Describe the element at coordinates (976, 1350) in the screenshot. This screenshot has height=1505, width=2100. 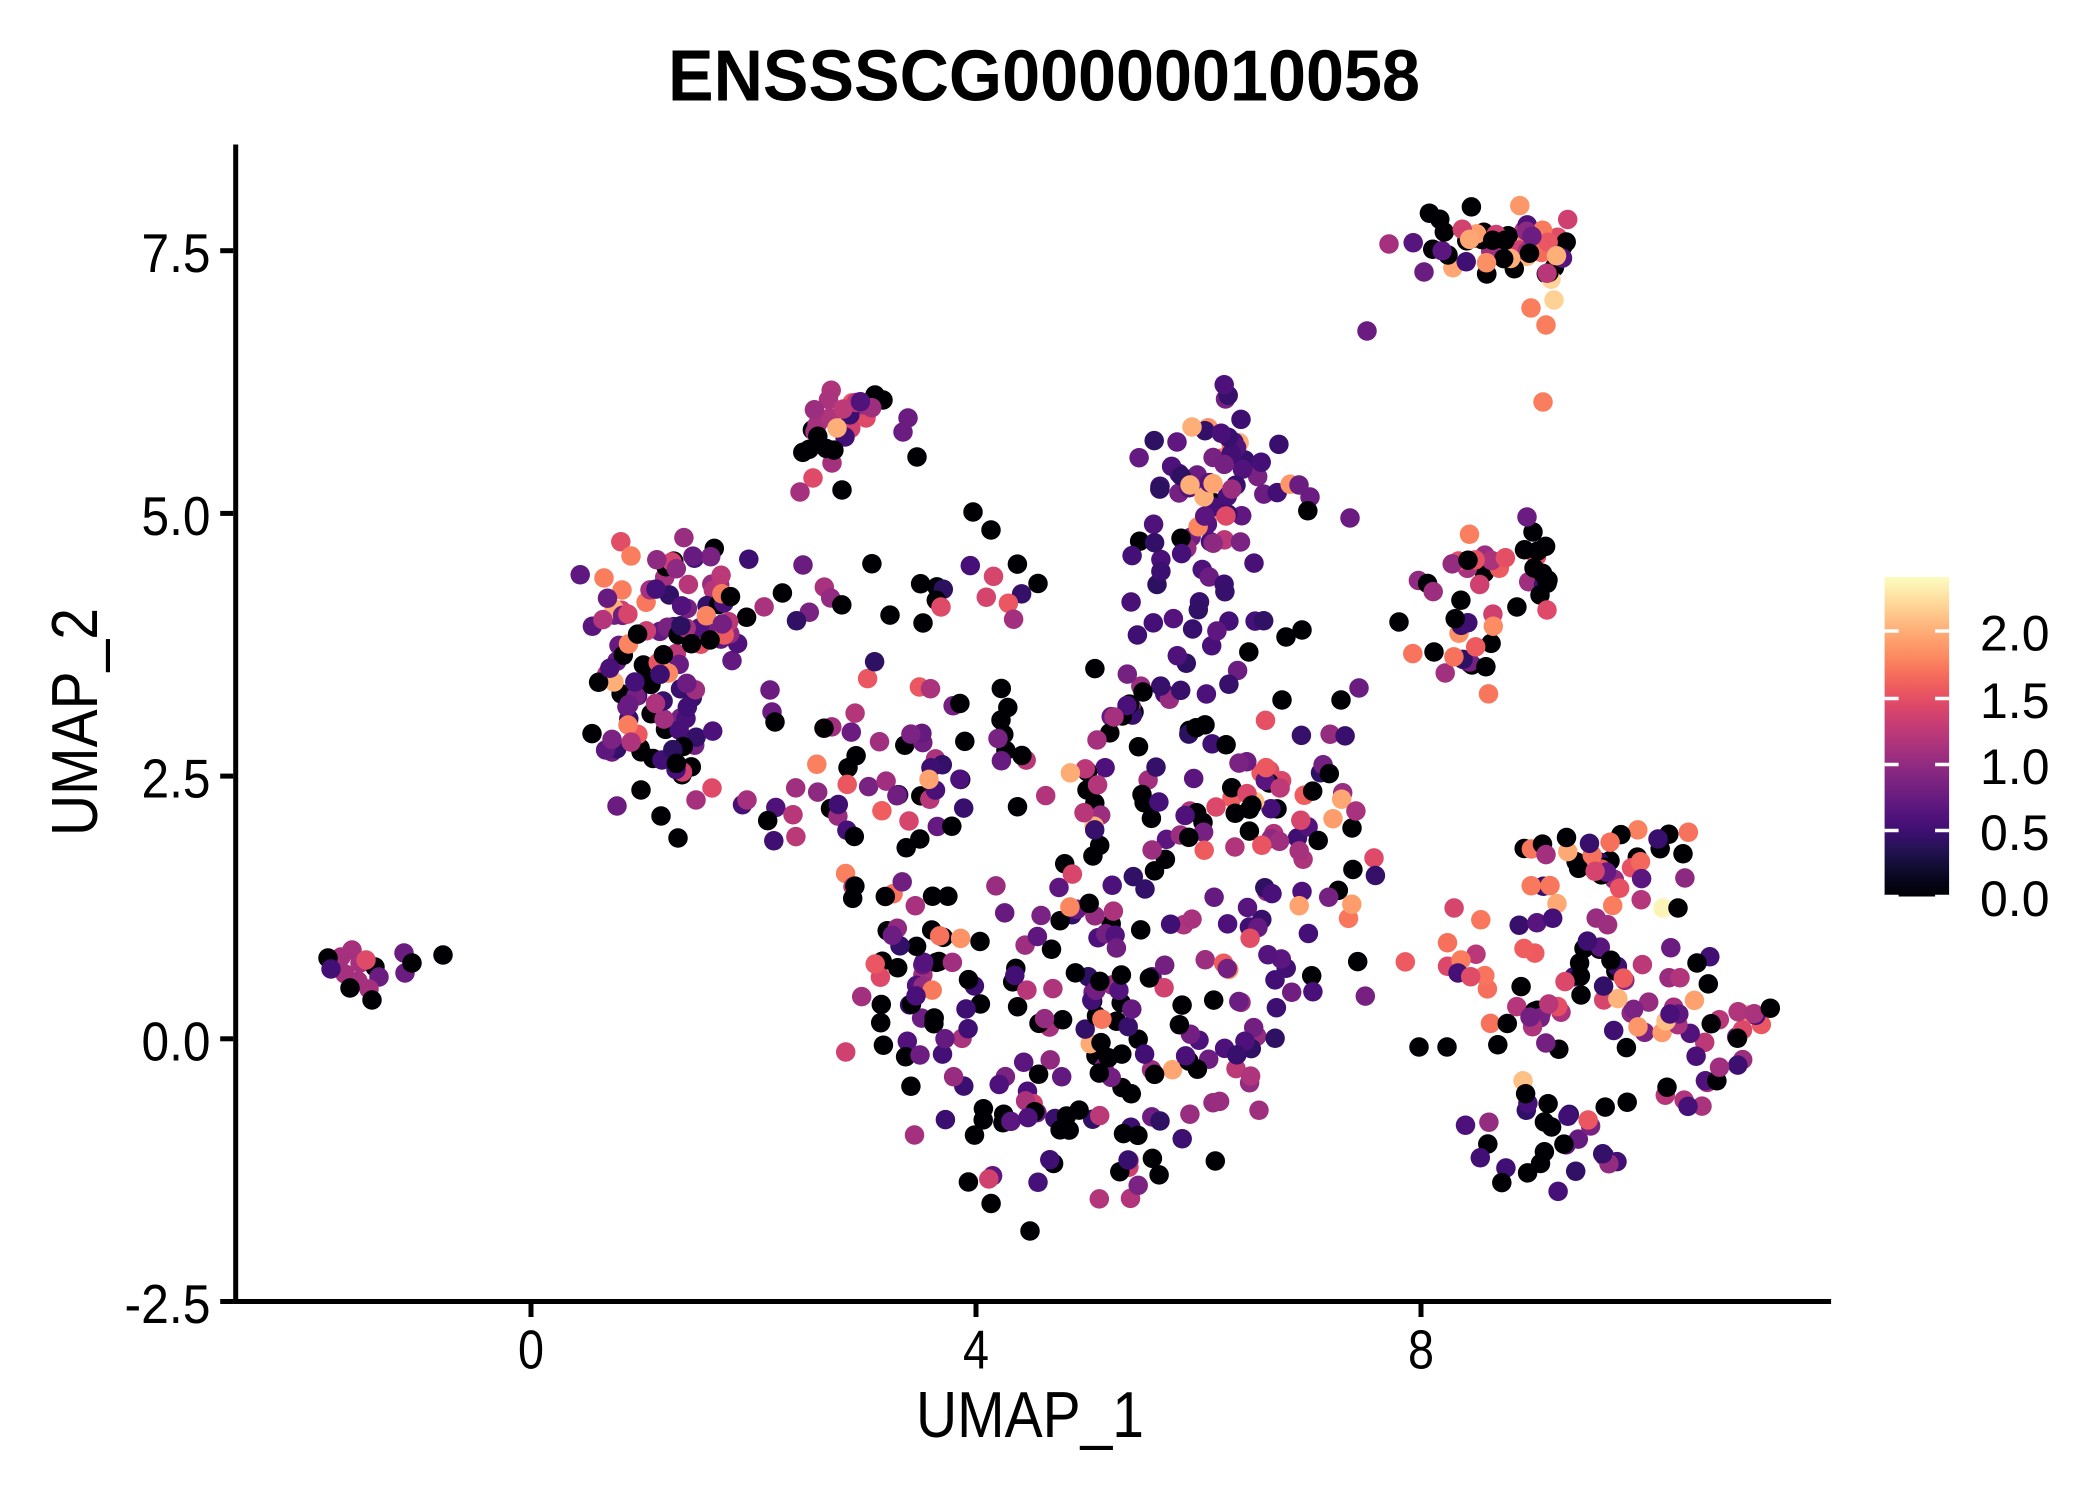
I see `svg-text: 4` at that location.